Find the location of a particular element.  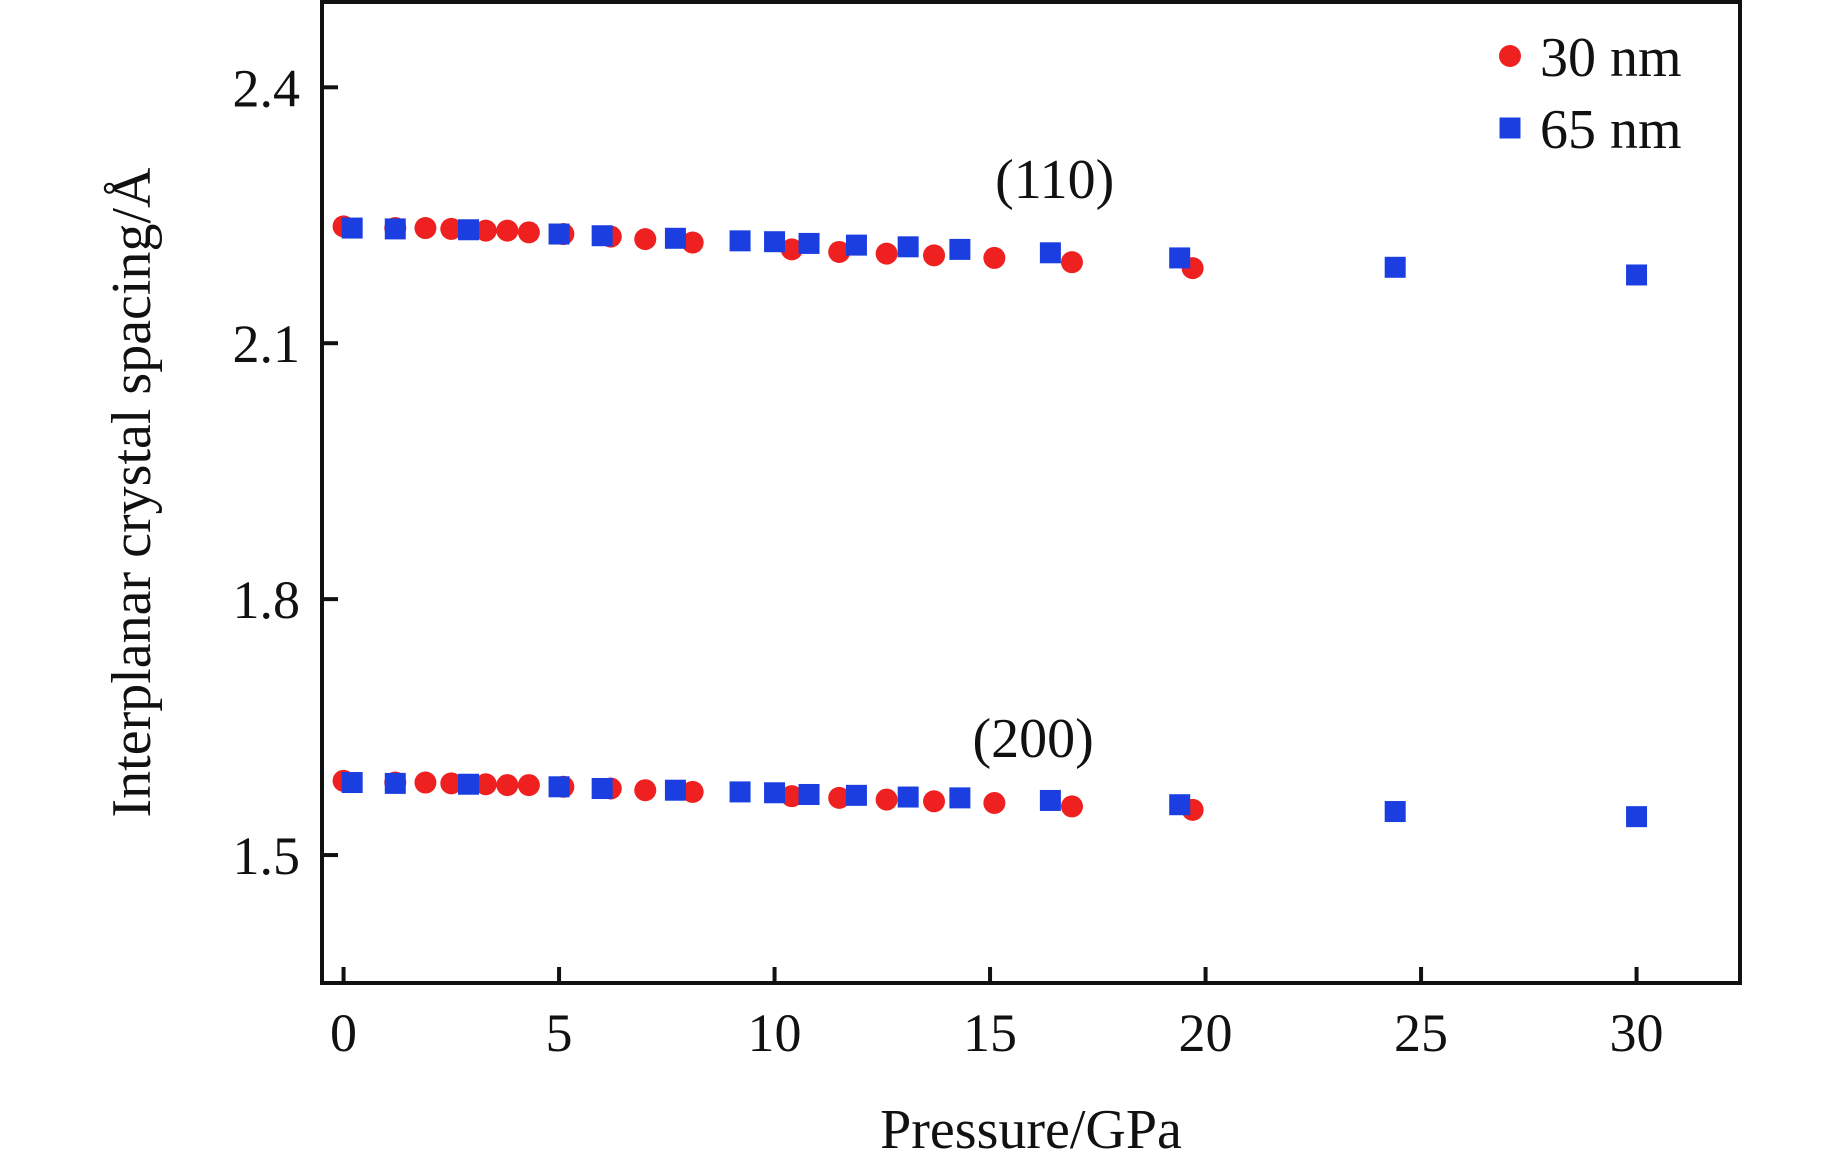

y-tick-label: 2.4 is located at coordinates (267, 88).